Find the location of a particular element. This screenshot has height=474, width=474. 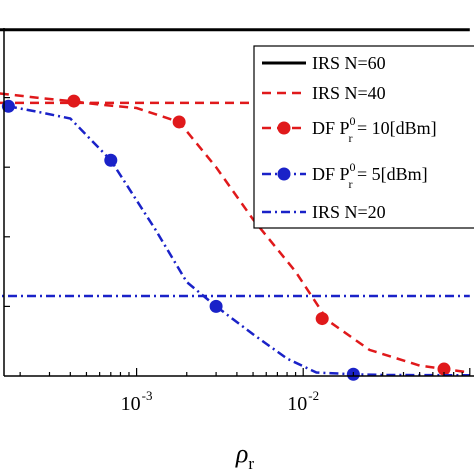

legend-entry-1: IRS N=40 is located at coordinates (349, 93).